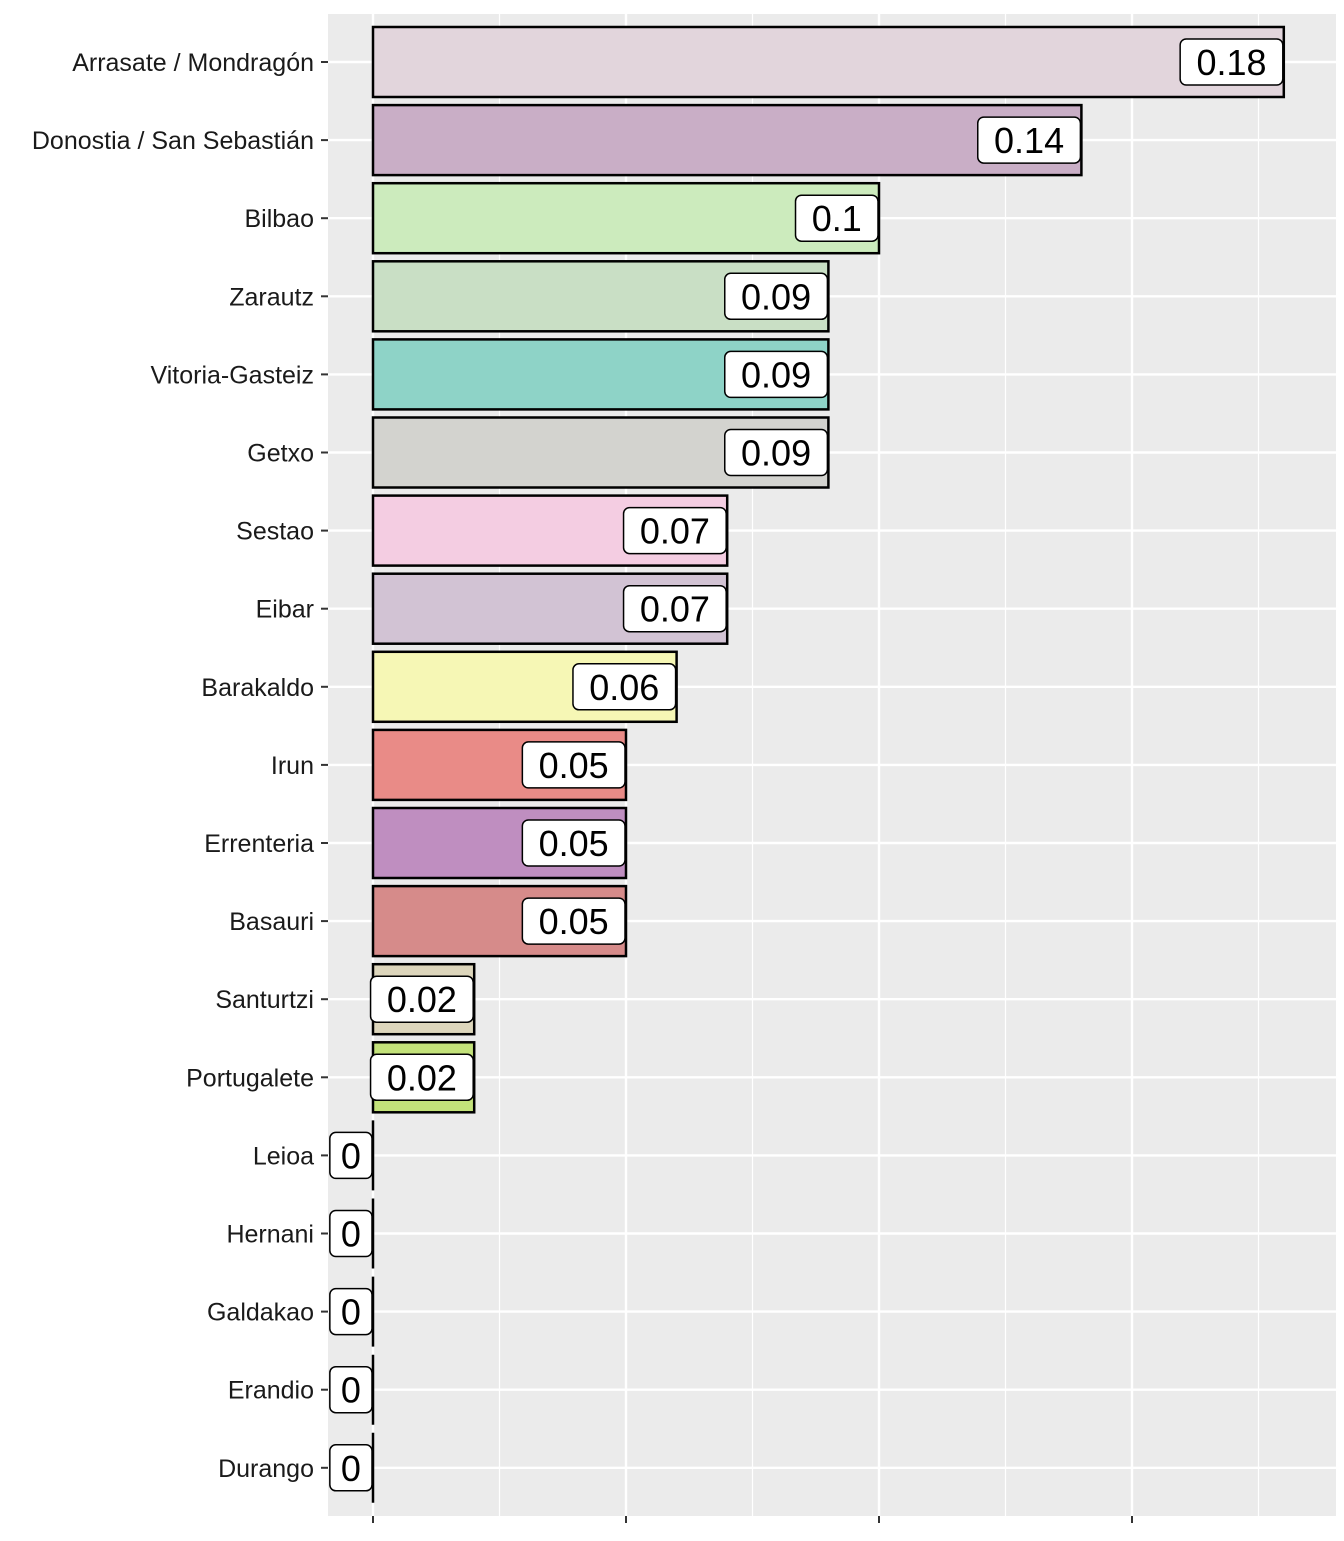 Image resolution: width=1344 pixels, height=1541 pixels. I want to click on value-label-text: 0.14, so click(1029, 140).